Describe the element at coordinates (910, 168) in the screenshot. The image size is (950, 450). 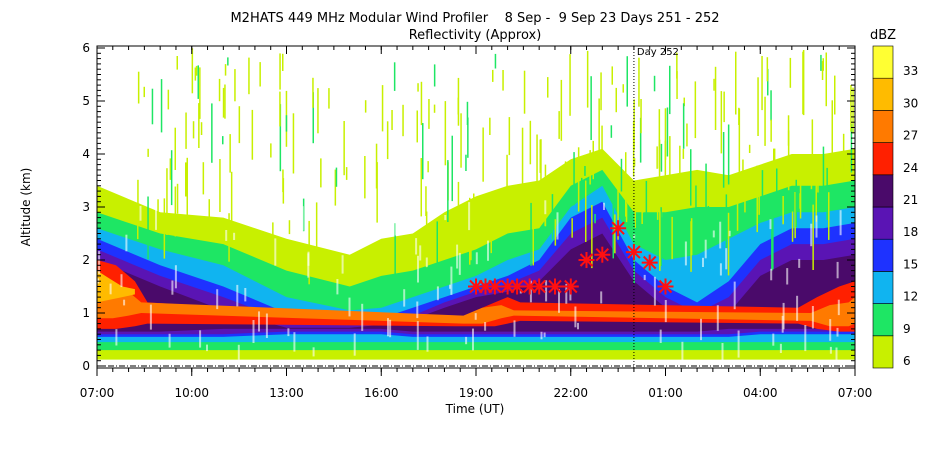
I see `colorbar-tick-label: 24` at that location.